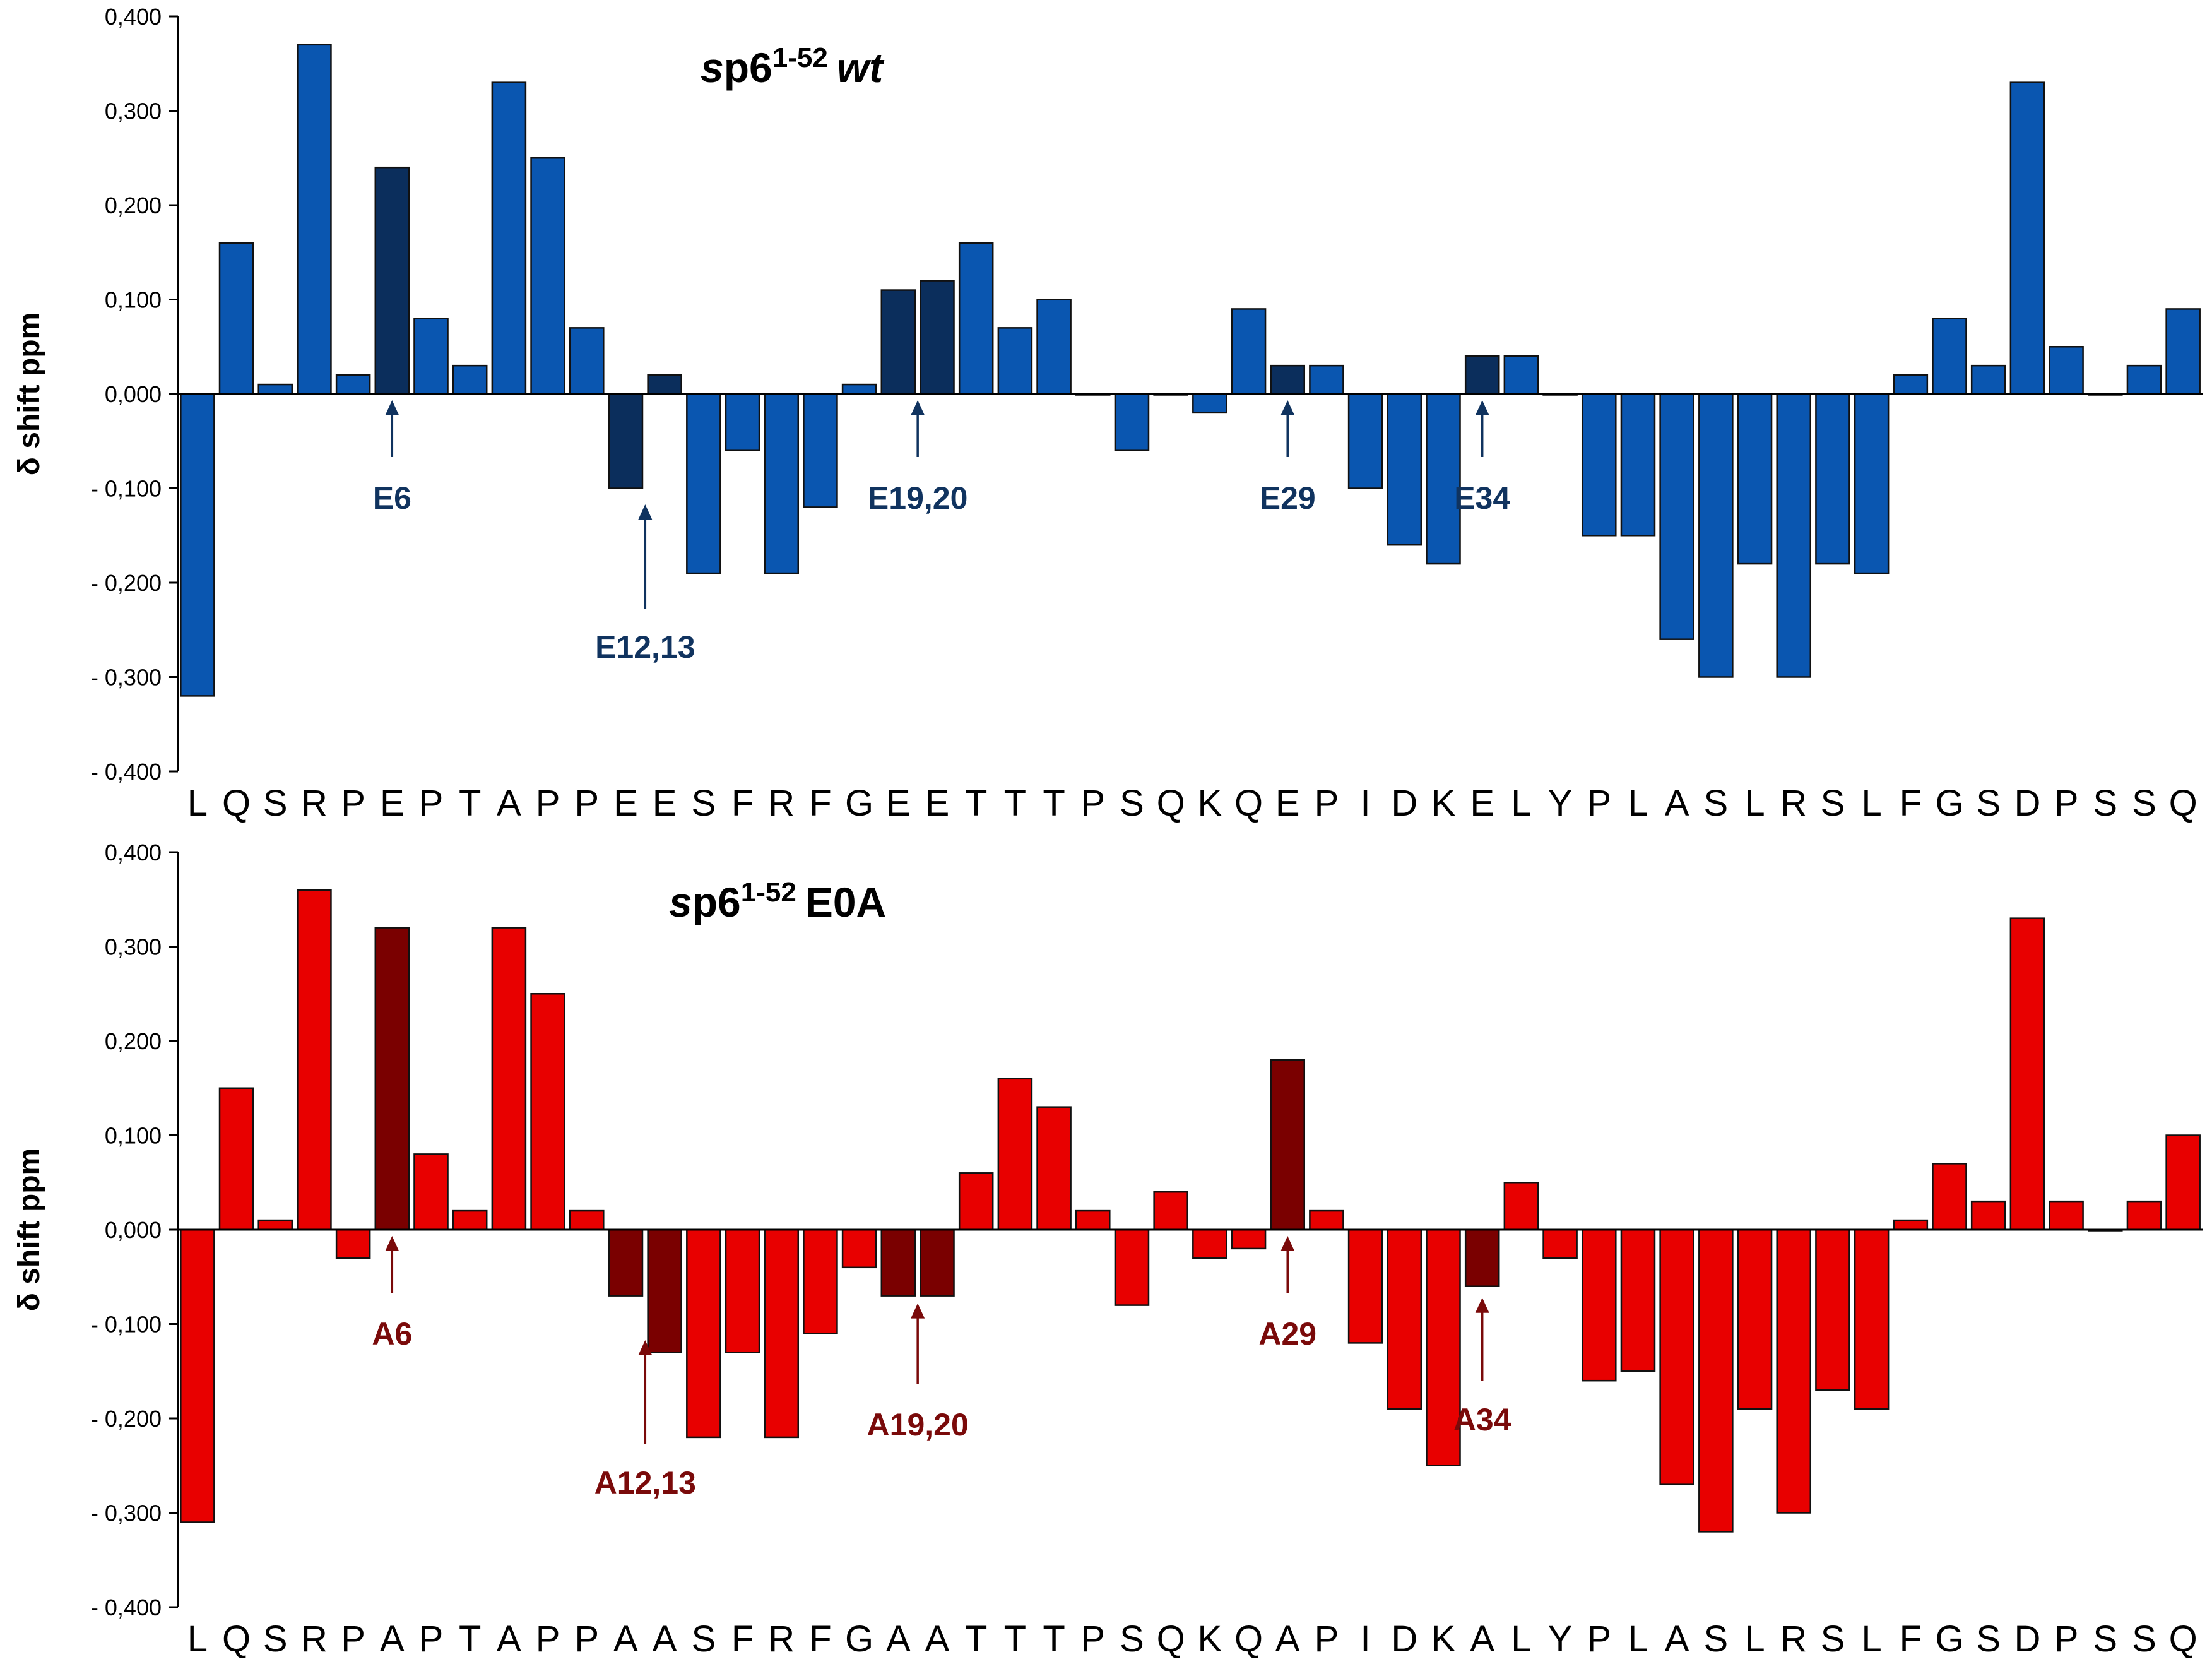 The width and height of the screenshot is (2212, 1664). I want to click on y-tick-label: 0,100, so click(133, 300).